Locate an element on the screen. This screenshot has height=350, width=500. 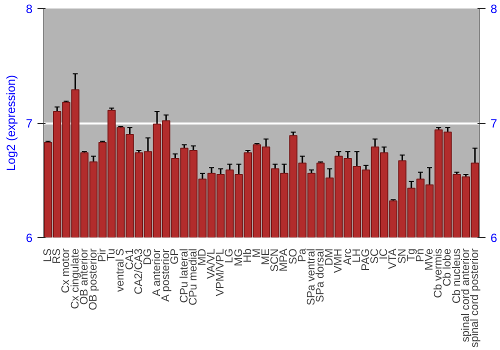
x-tick-label: CPu medial is located at coordinates (193, 277).